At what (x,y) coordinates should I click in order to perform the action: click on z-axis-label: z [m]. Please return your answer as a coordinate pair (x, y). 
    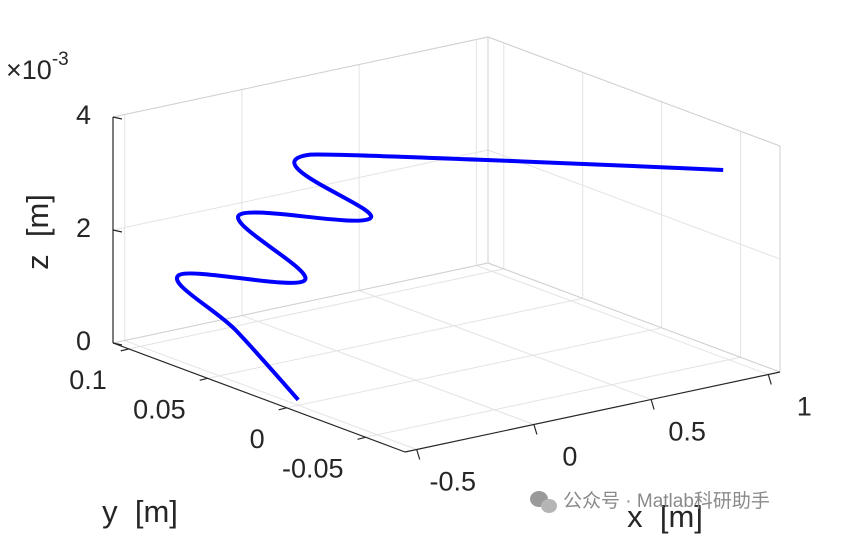
    Looking at the image, I should click on (37, 232).